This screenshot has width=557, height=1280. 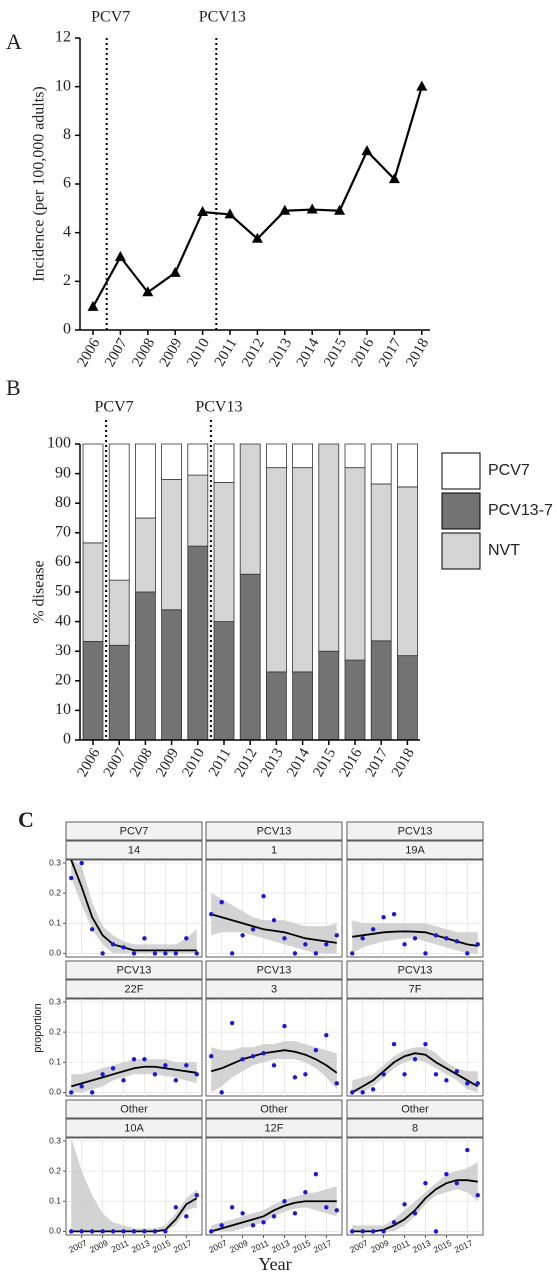 I want to click on y-tick-label: 10, so click(x=63, y=85).